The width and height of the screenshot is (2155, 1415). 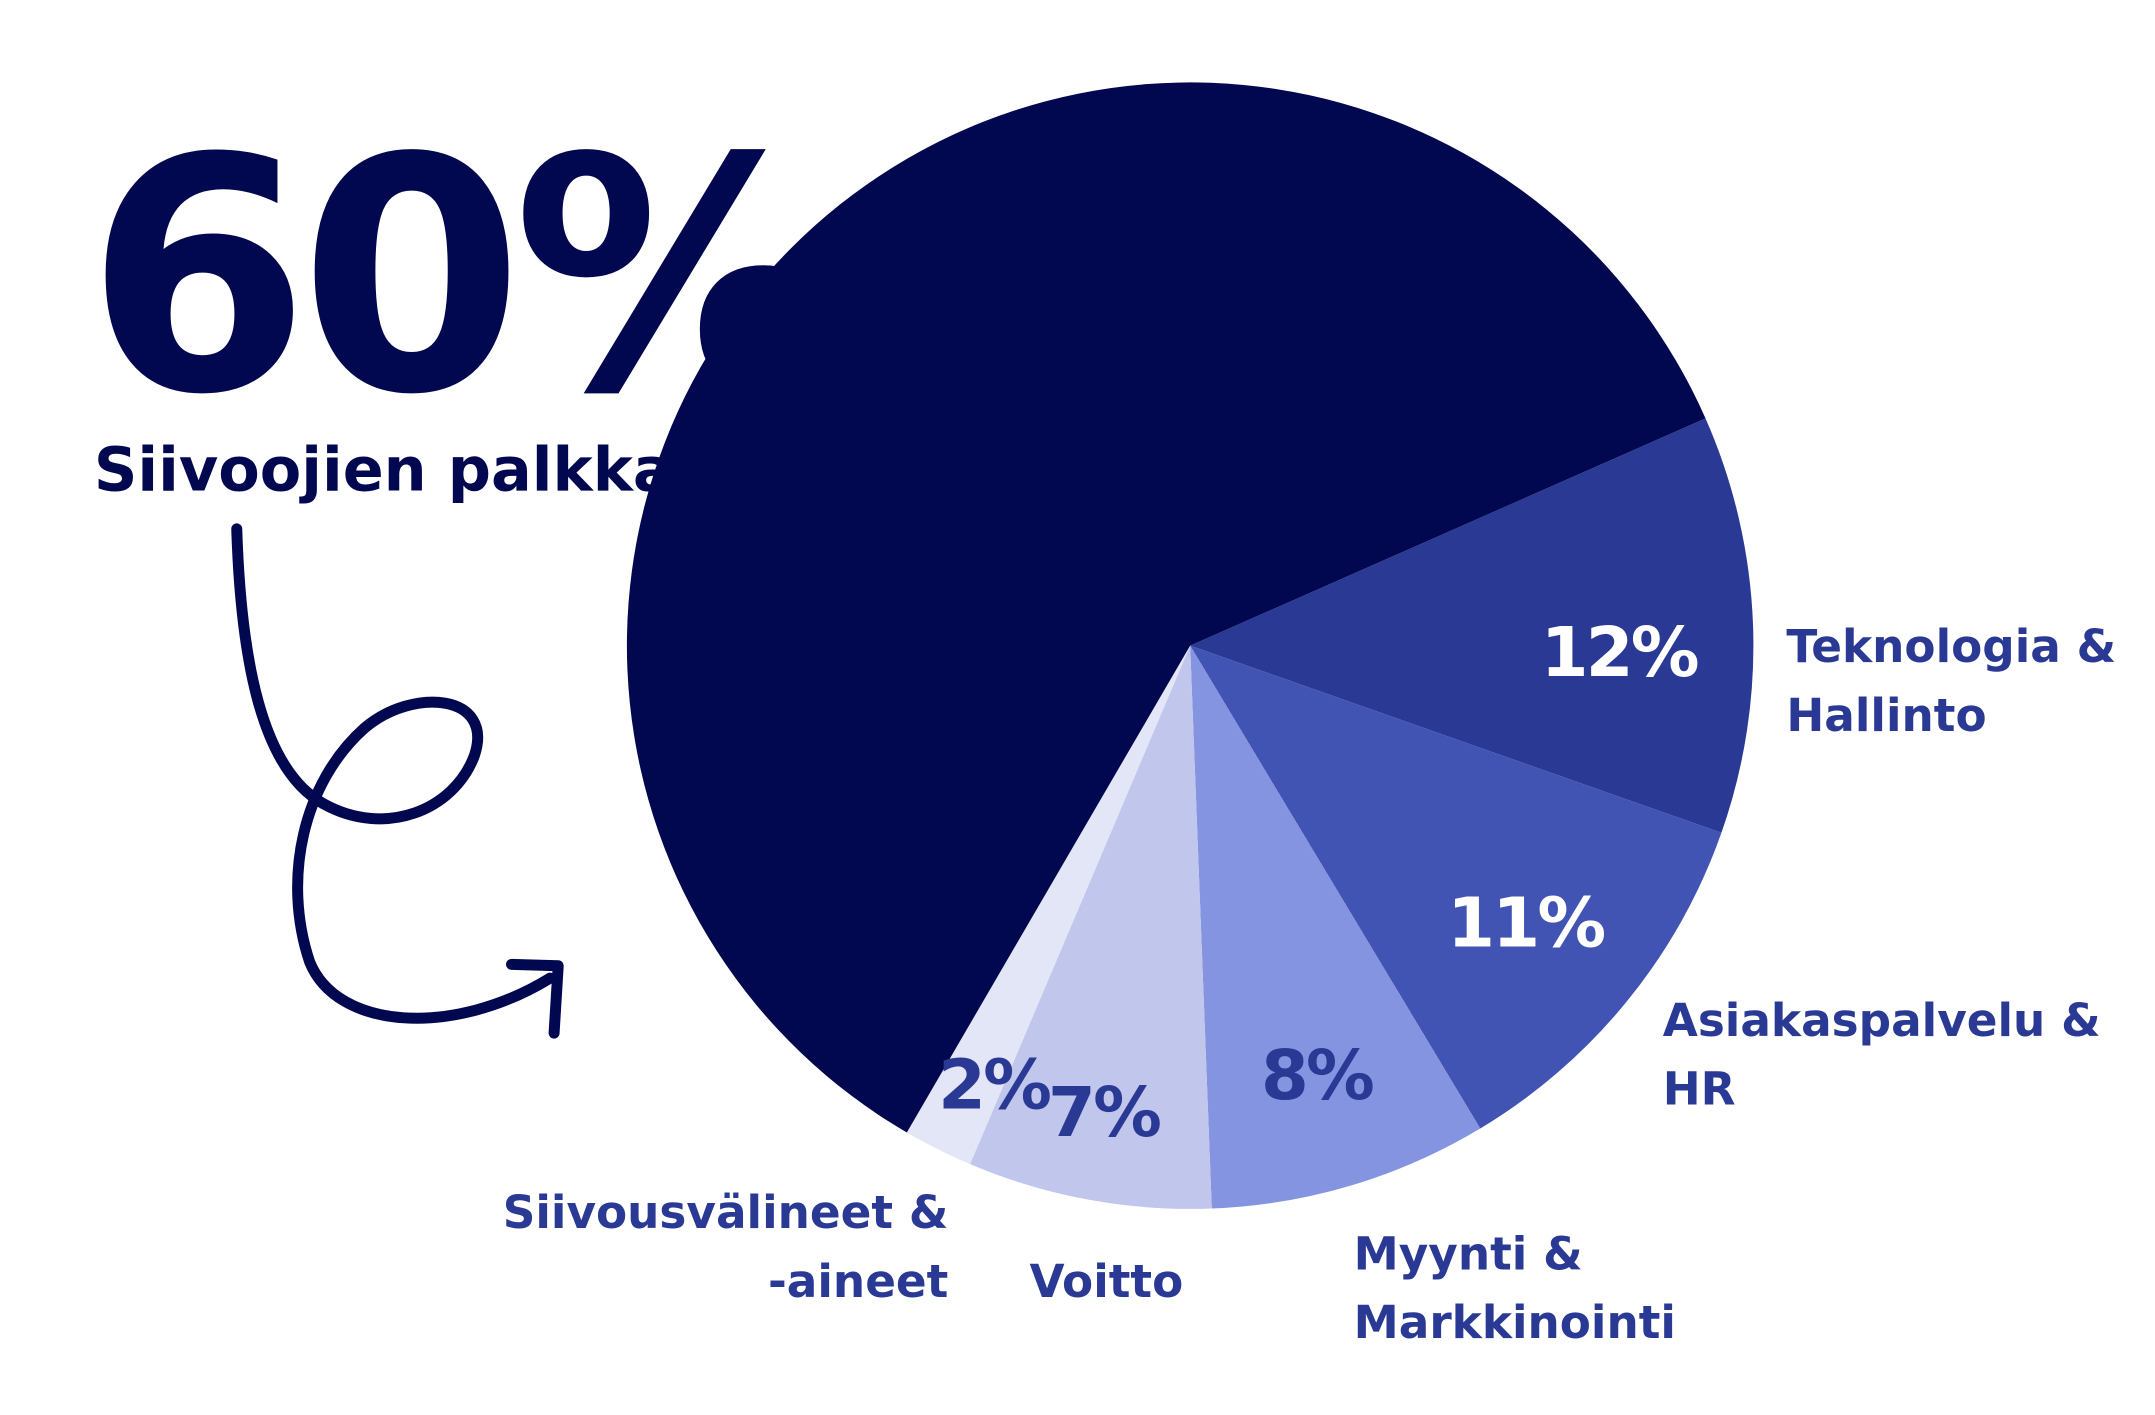 I want to click on value-label: 11%, so click(x=1525, y=924).